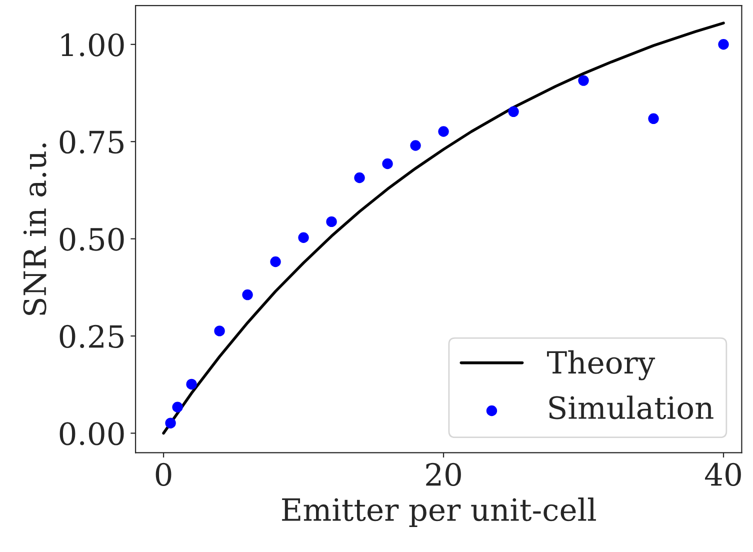 This screenshot has width=753, height=552. What do you see at coordinates (601, 365) in the screenshot?
I see `legend-label: Theory` at bounding box center [601, 365].